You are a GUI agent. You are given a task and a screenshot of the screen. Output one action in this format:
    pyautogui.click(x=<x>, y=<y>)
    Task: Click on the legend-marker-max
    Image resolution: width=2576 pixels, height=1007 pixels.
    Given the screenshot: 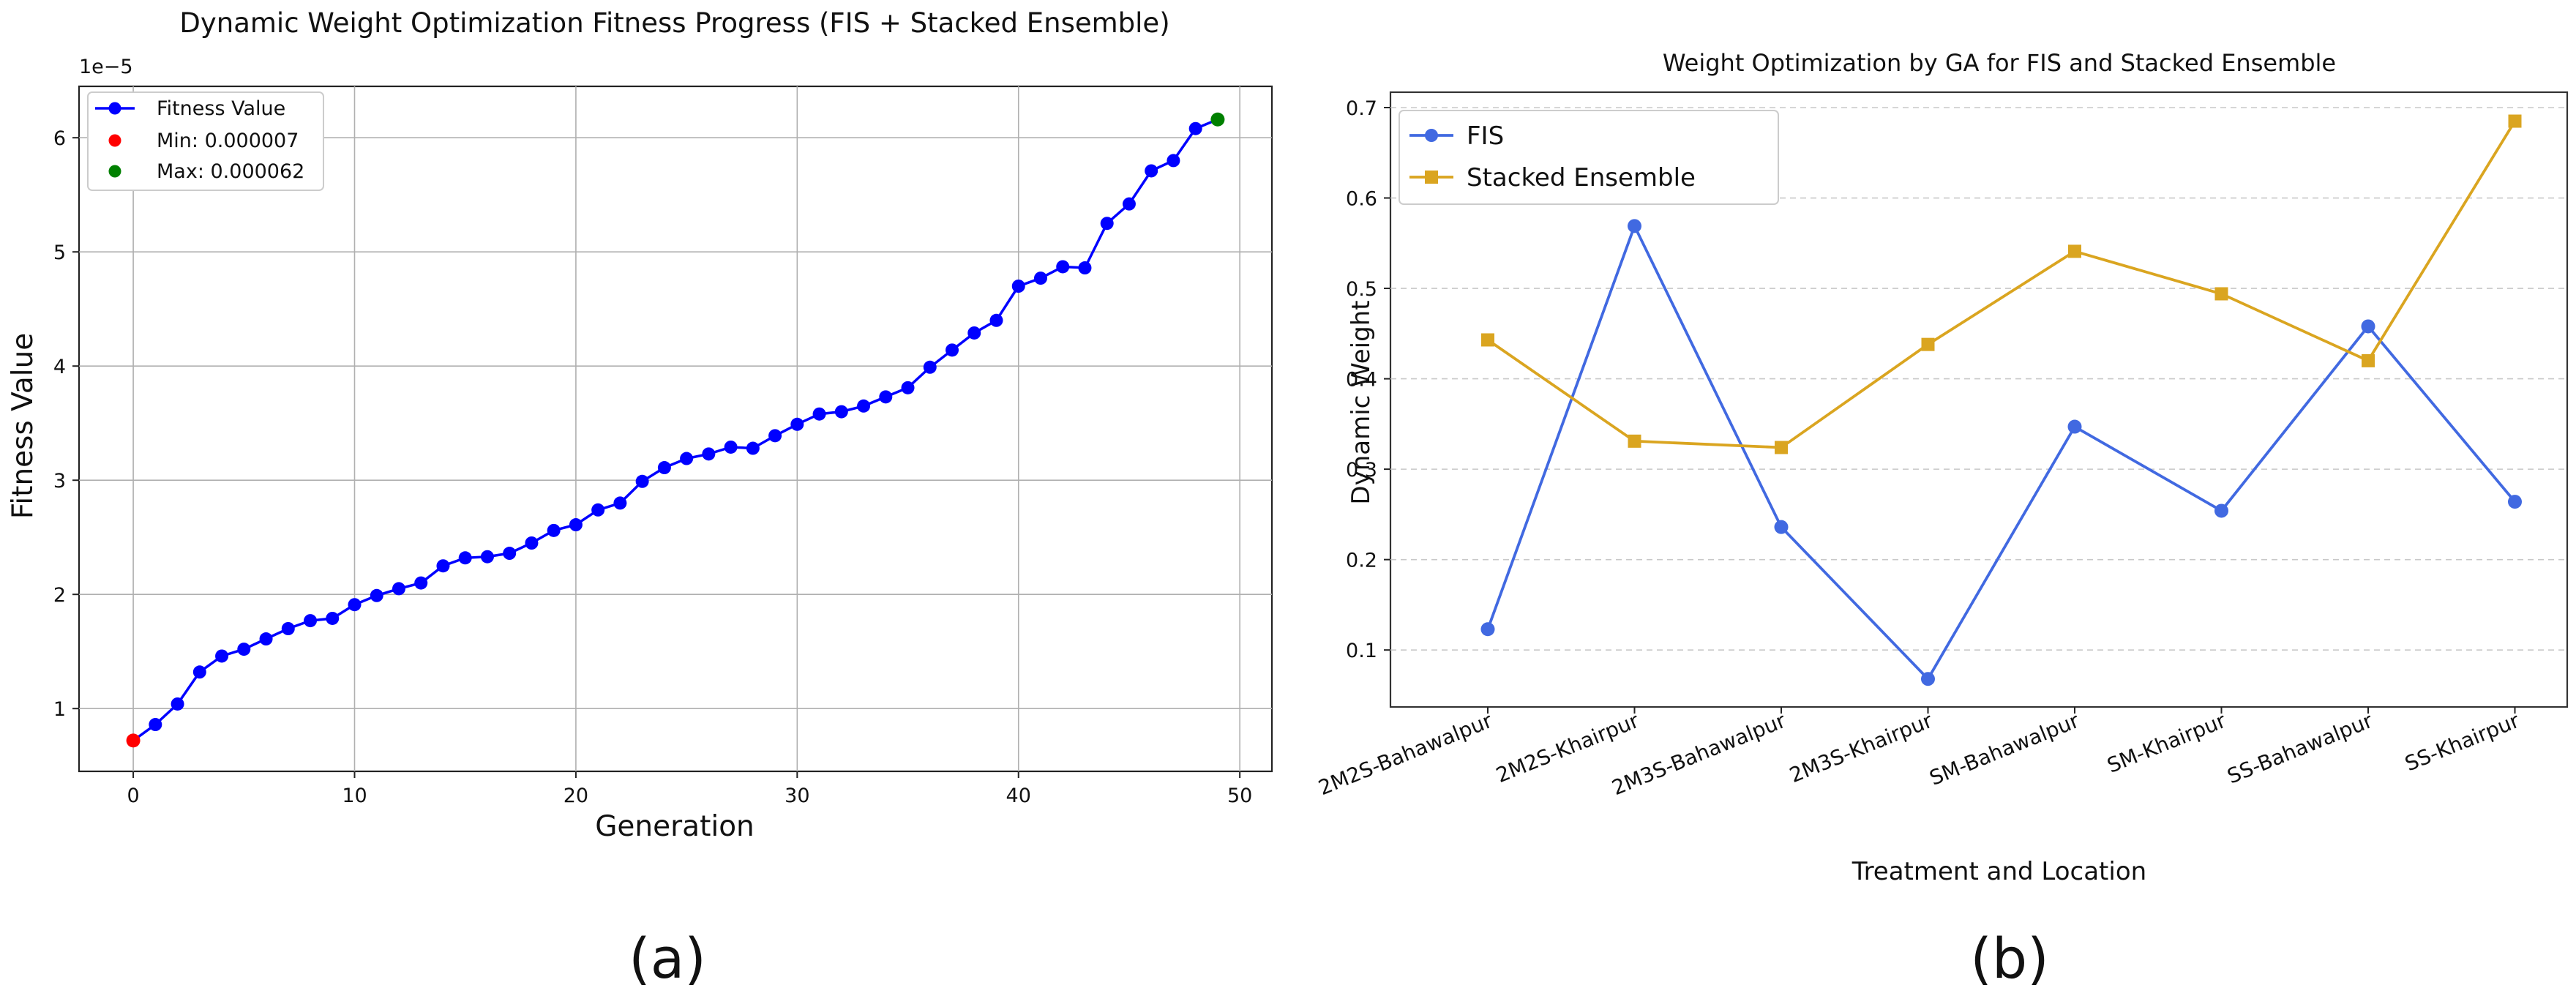 What is the action you would take?
    pyautogui.click(x=114, y=171)
    